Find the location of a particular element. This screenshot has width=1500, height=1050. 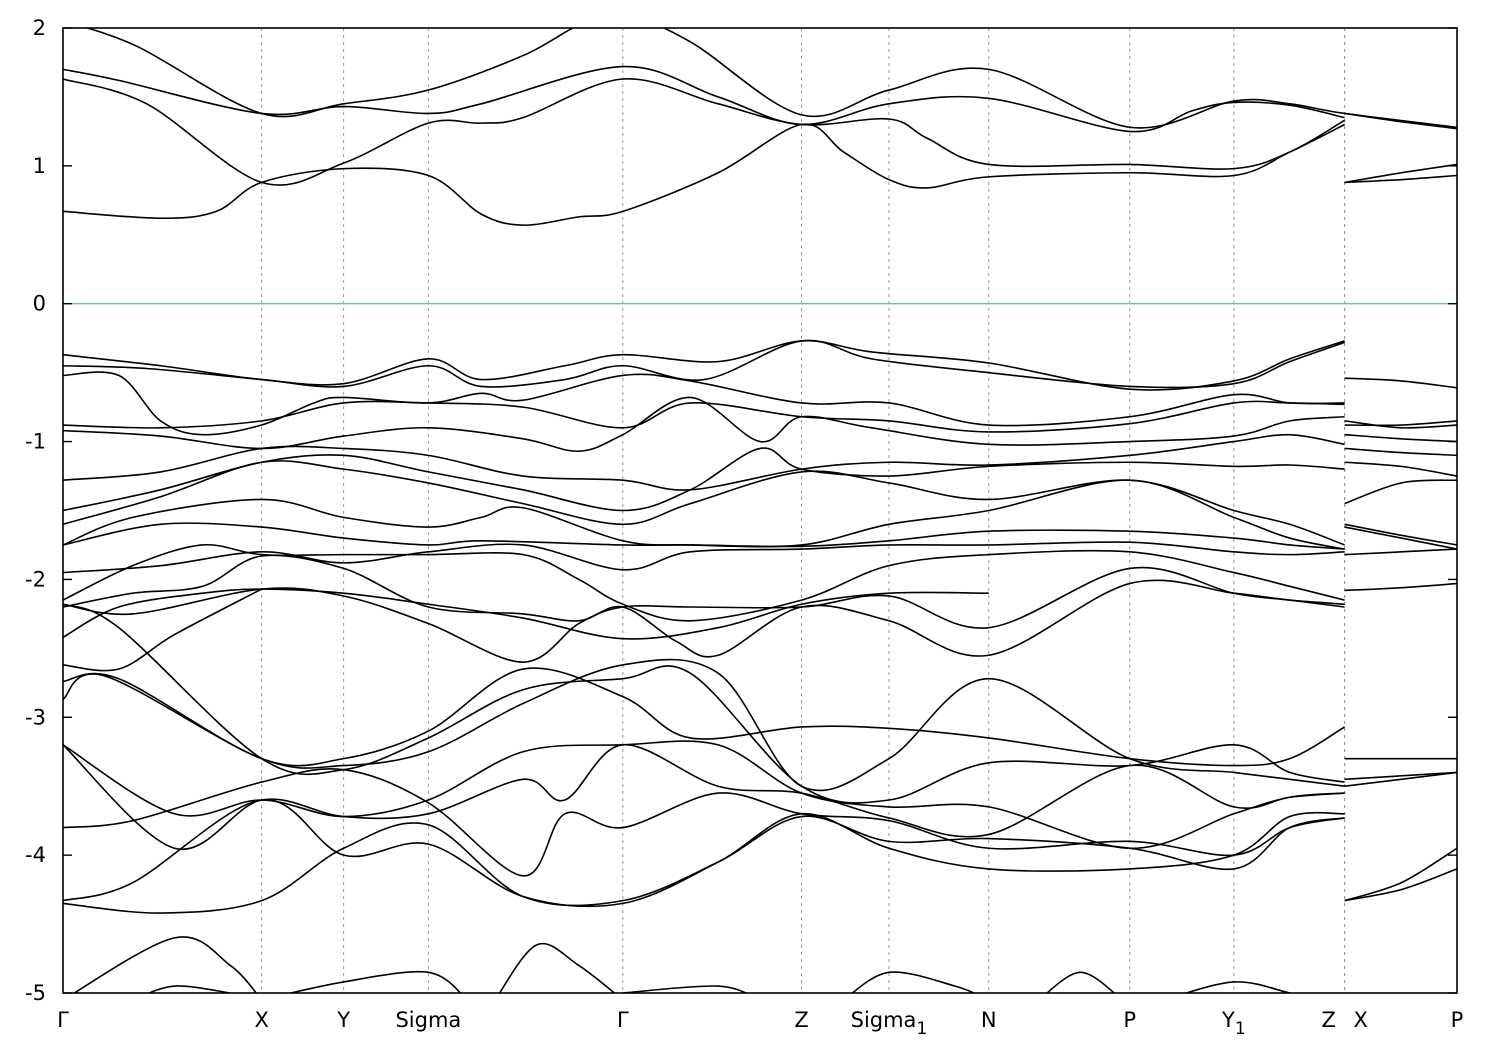

y-tick-label: 1 is located at coordinates (39, 166).